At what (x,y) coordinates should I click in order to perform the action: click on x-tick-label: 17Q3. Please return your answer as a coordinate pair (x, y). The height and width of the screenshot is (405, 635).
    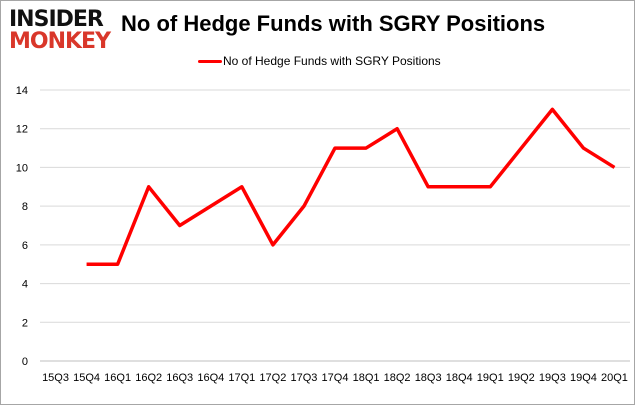
    Looking at the image, I should click on (303, 378).